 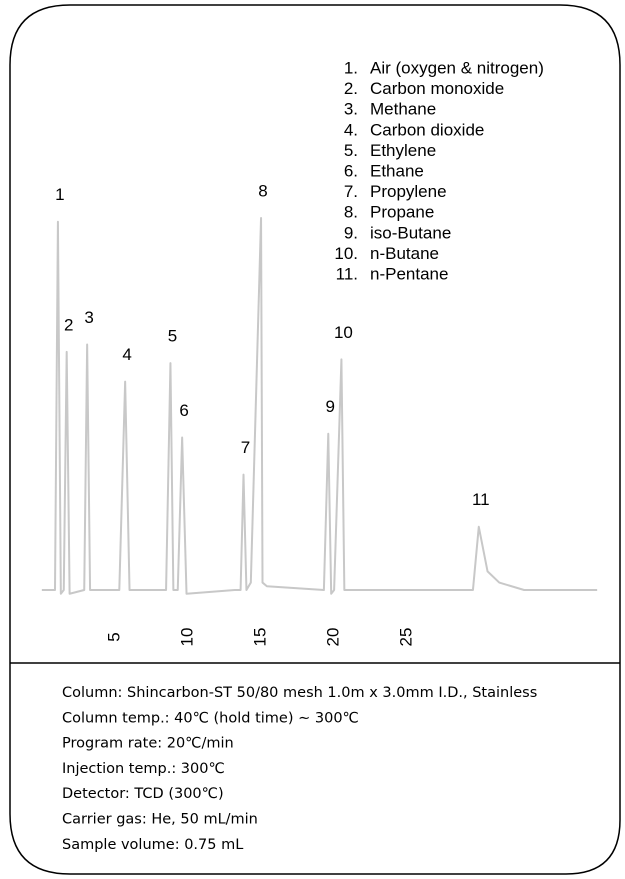 What do you see at coordinates (351, 88) in the screenshot?
I see `legend-number: 2.` at bounding box center [351, 88].